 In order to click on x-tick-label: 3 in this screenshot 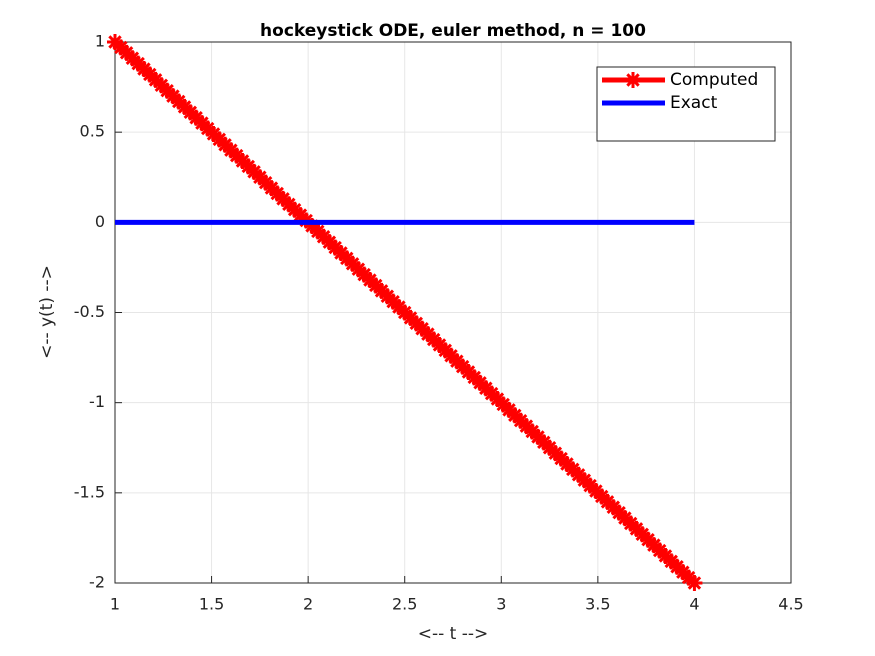, I will do `click(501, 604)`.